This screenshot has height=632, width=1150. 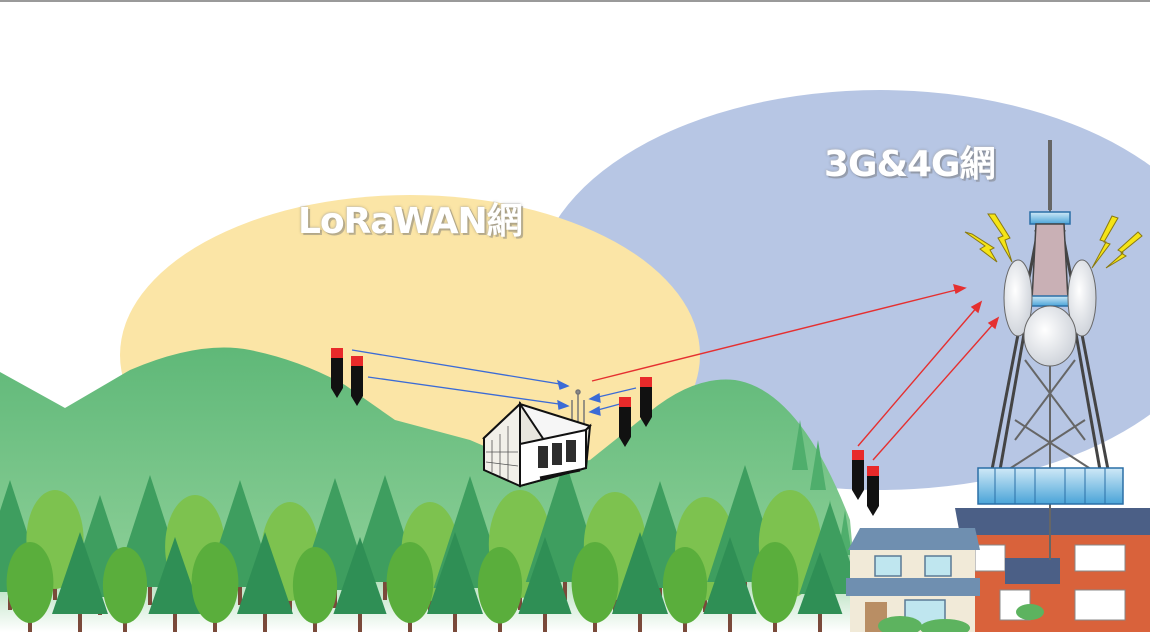 I want to click on cellular-links, so click(x=795, y=372).